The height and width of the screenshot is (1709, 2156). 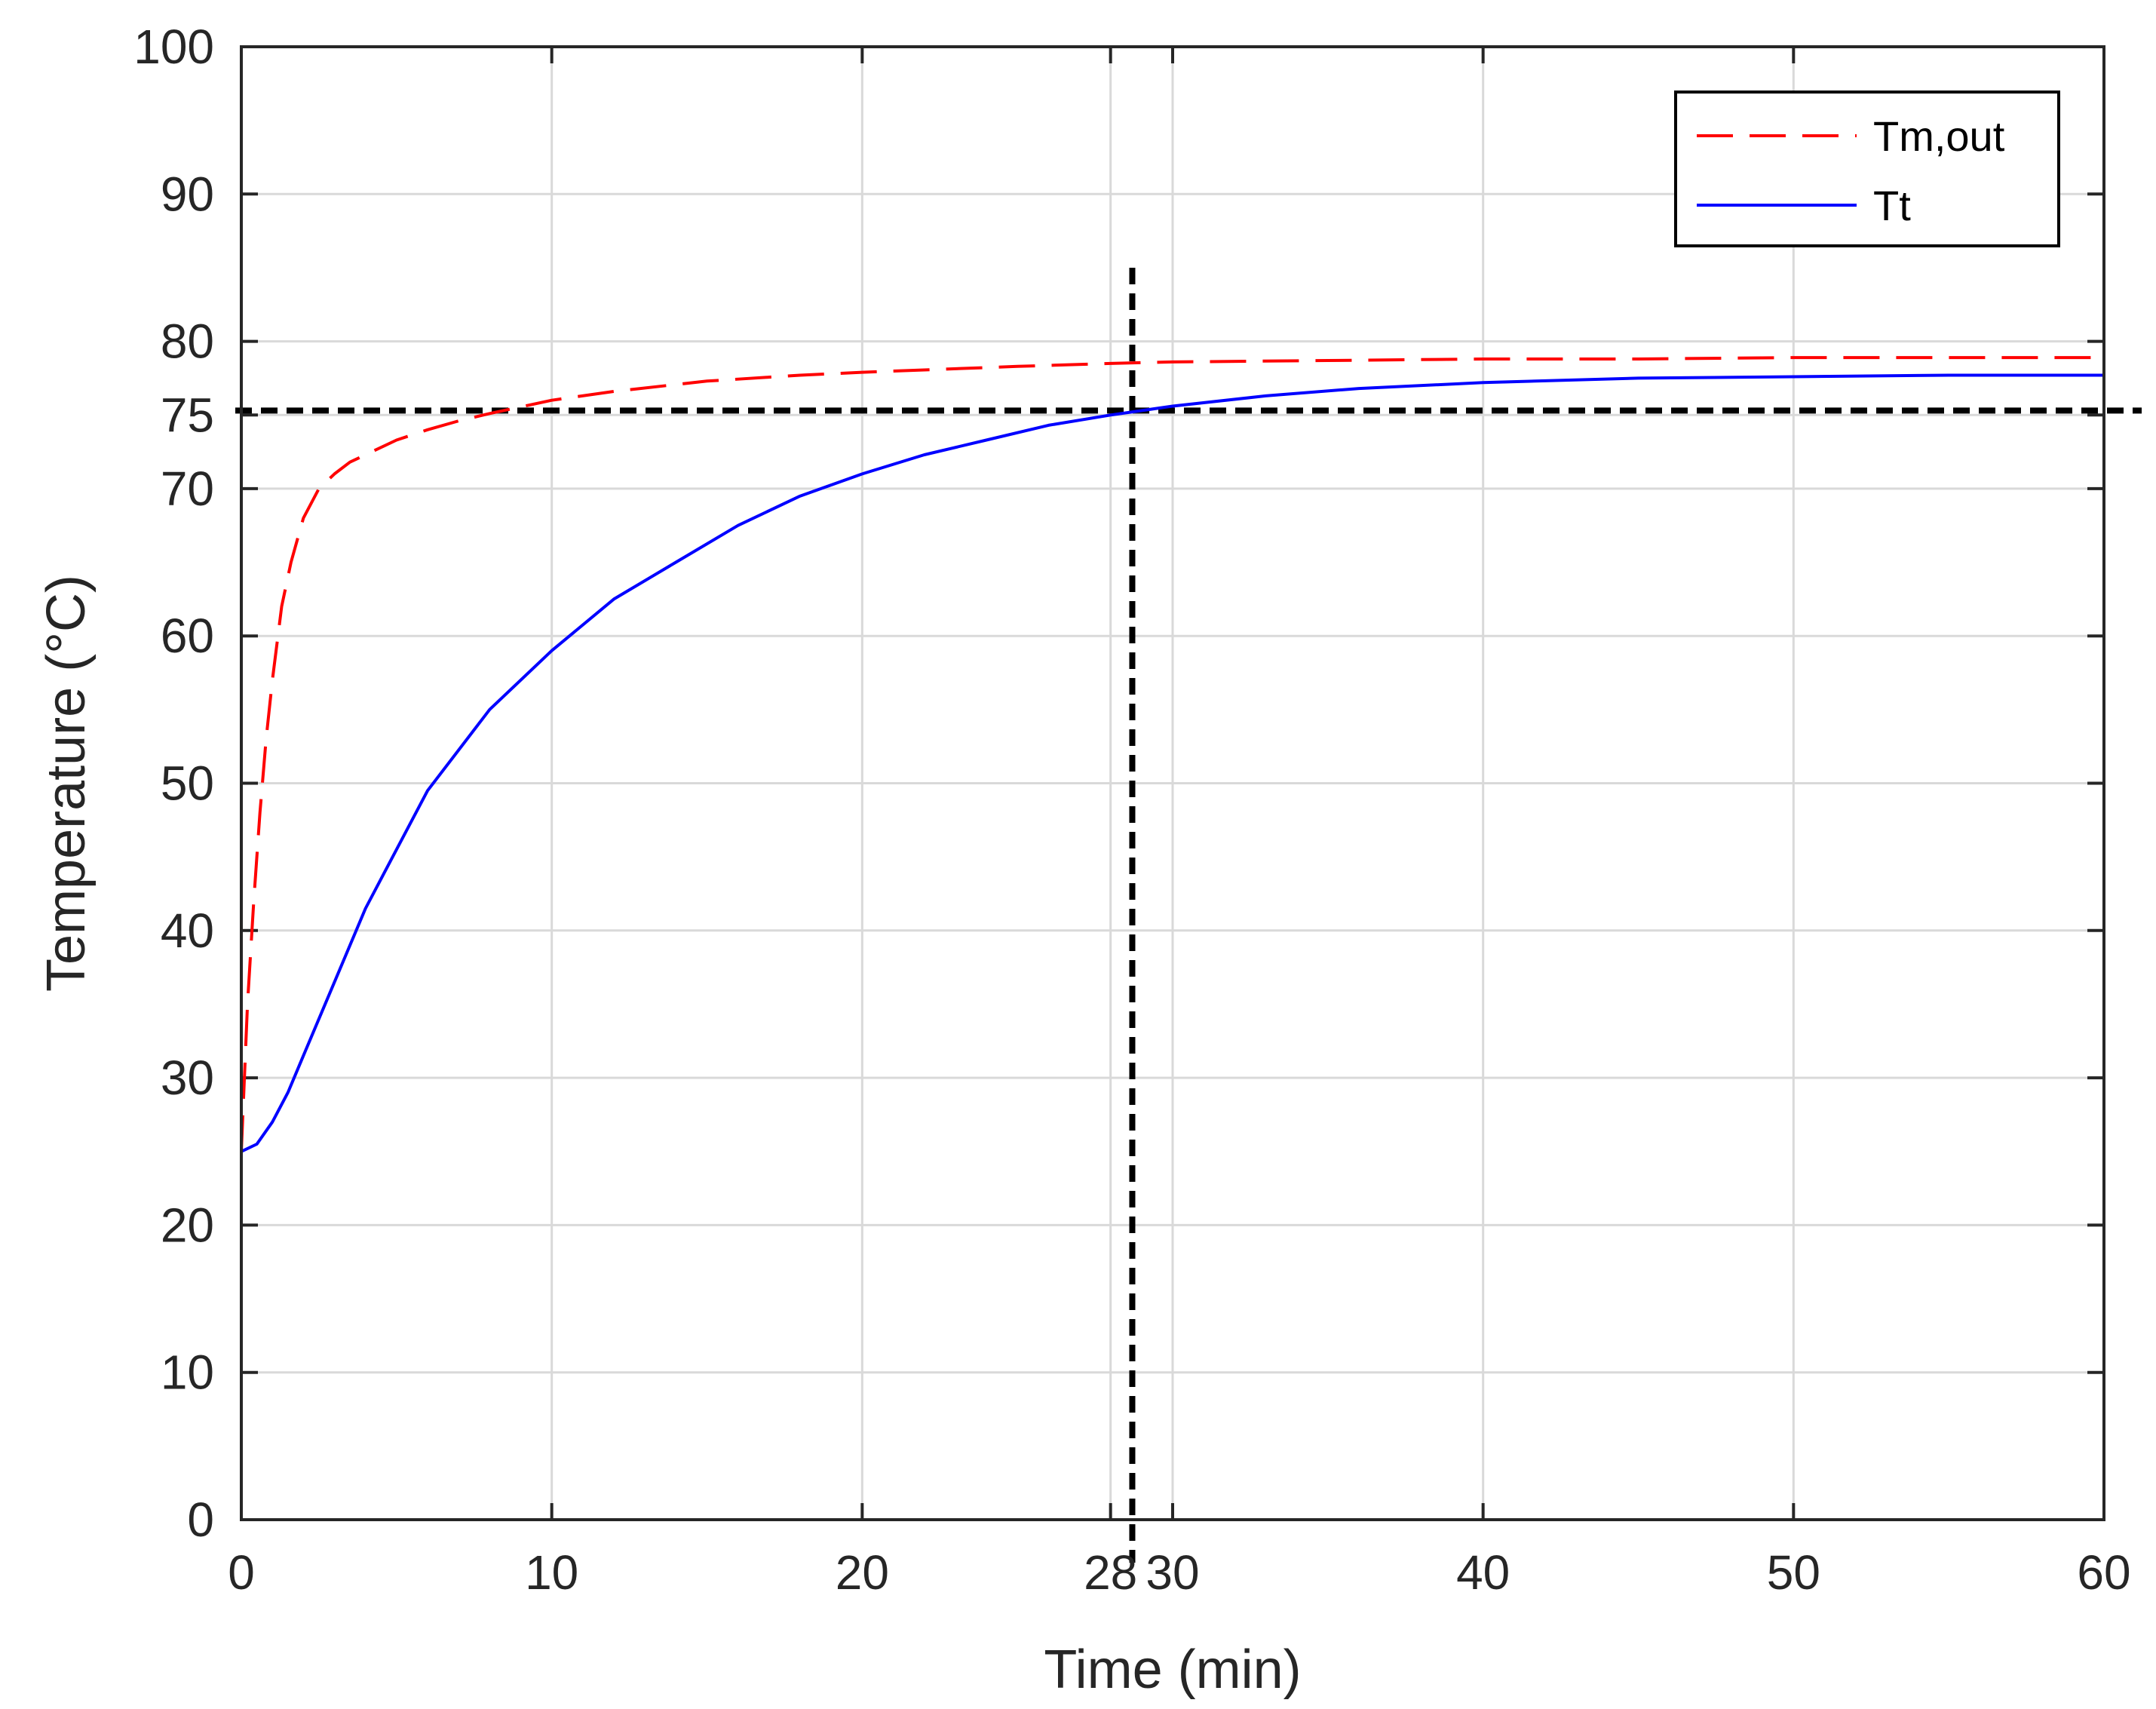 I want to click on y-tick-label: 20, so click(x=188, y=1225).